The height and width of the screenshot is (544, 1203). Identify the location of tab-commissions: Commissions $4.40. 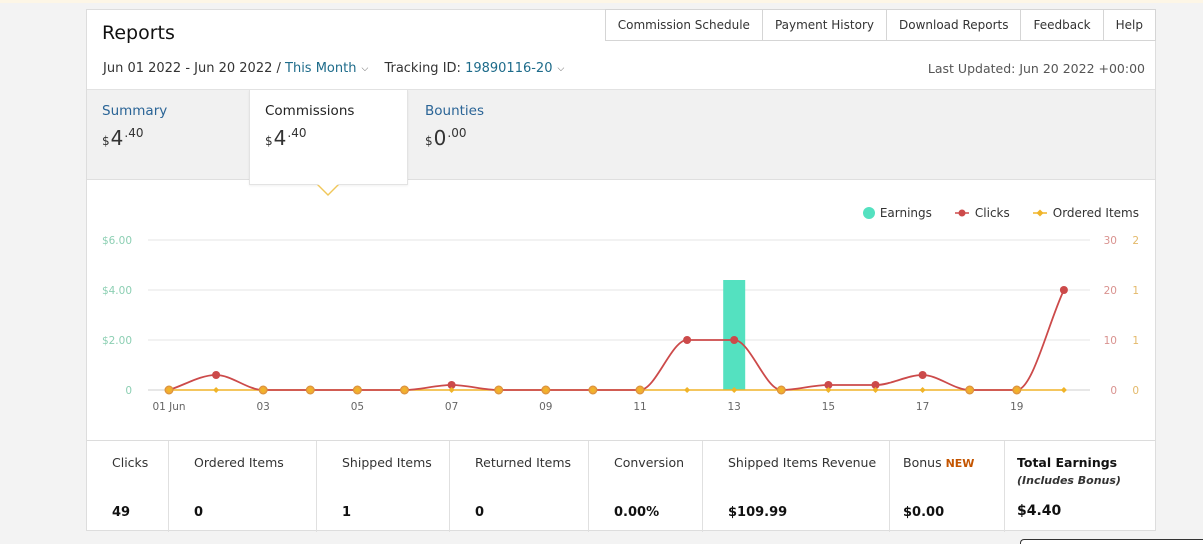
(328, 137).